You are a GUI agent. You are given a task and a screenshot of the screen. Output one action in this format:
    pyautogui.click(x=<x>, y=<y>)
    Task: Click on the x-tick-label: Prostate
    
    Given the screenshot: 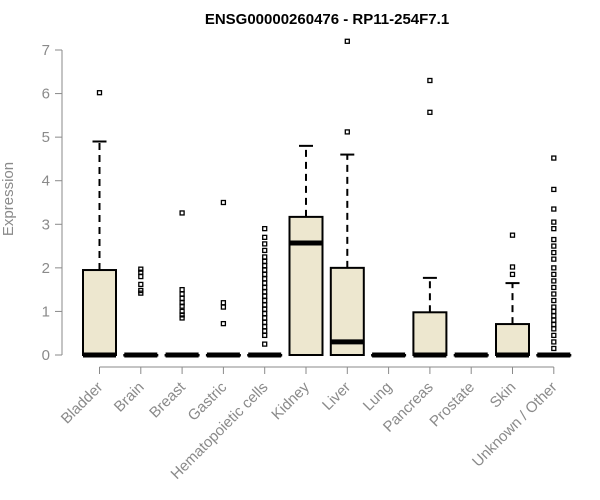 What is the action you would take?
    pyautogui.click(x=452, y=405)
    